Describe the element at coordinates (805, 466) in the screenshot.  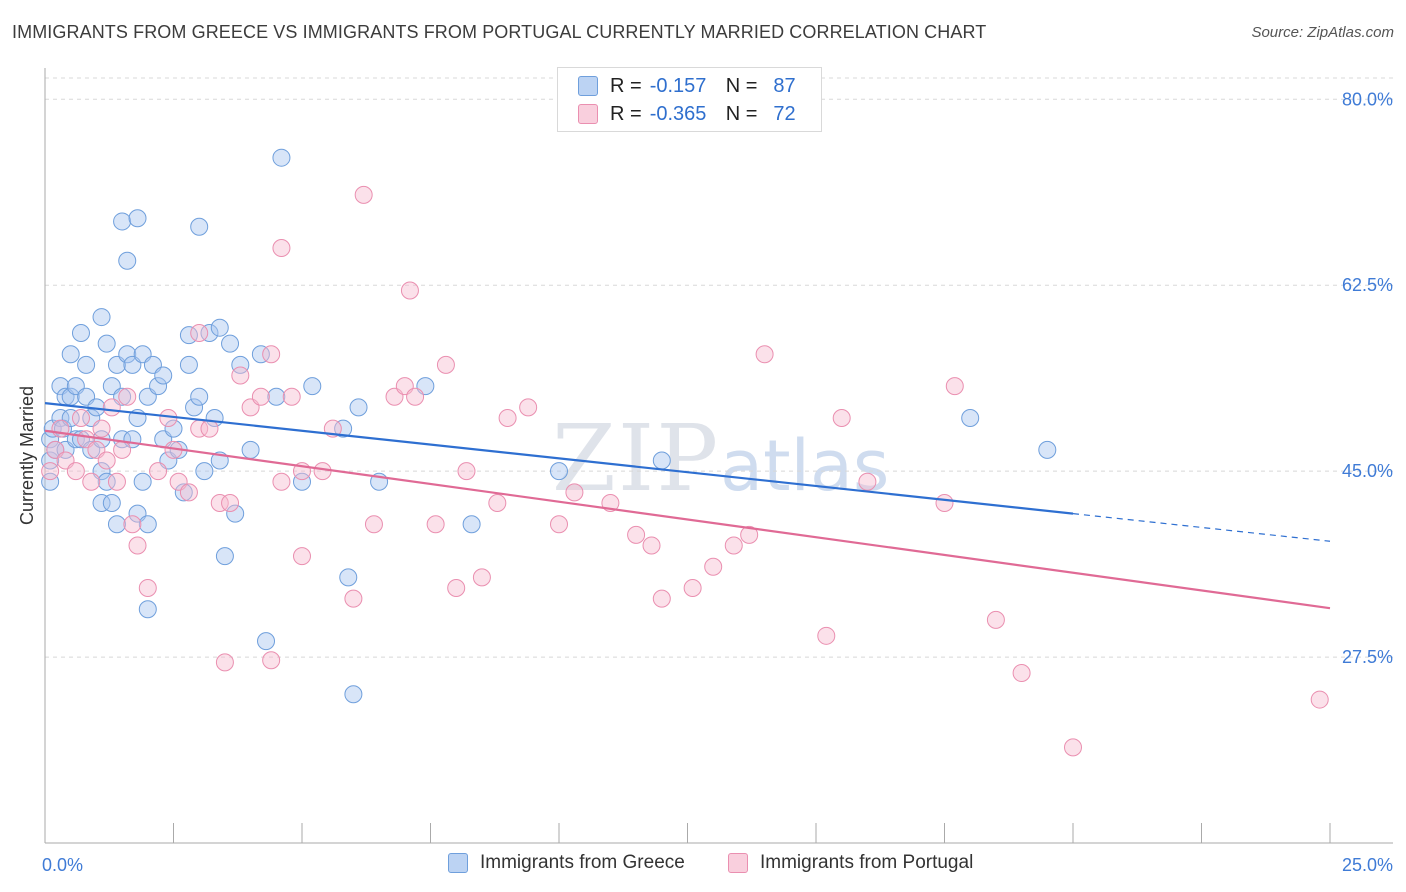
I see `watermark-atlas: atlas` at that location.